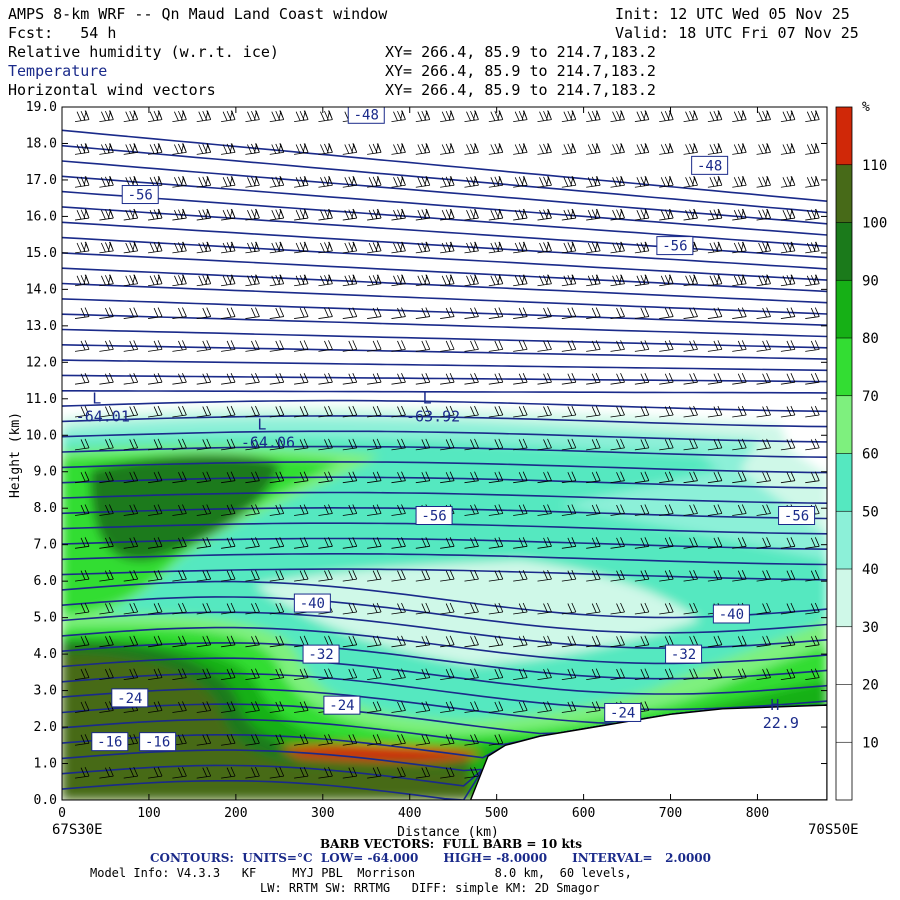  Describe the element at coordinates (62, 33) in the screenshot. I see `forecast-hour: Fcst: 54 h` at that location.